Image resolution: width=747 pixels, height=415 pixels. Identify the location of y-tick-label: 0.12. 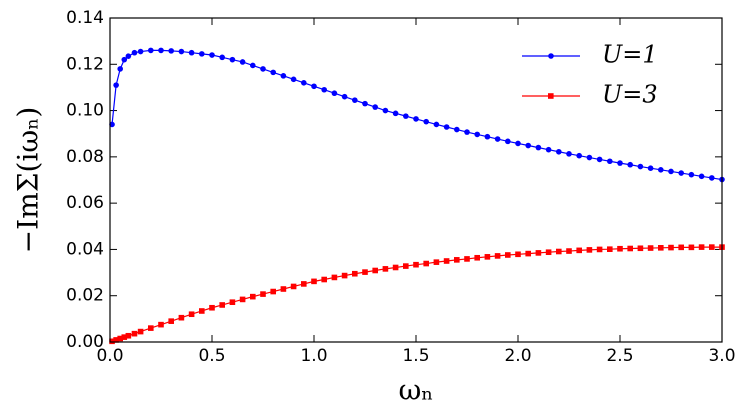
(85, 64).